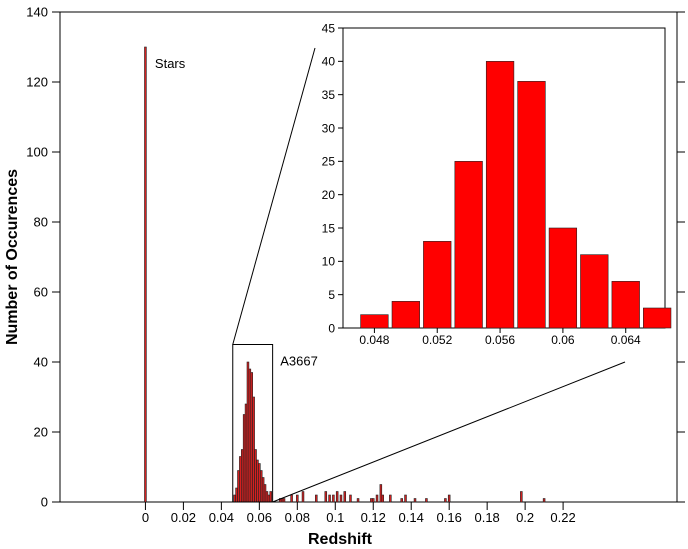  I want to click on inset-y-tick-label: 25, so click(329, 162).